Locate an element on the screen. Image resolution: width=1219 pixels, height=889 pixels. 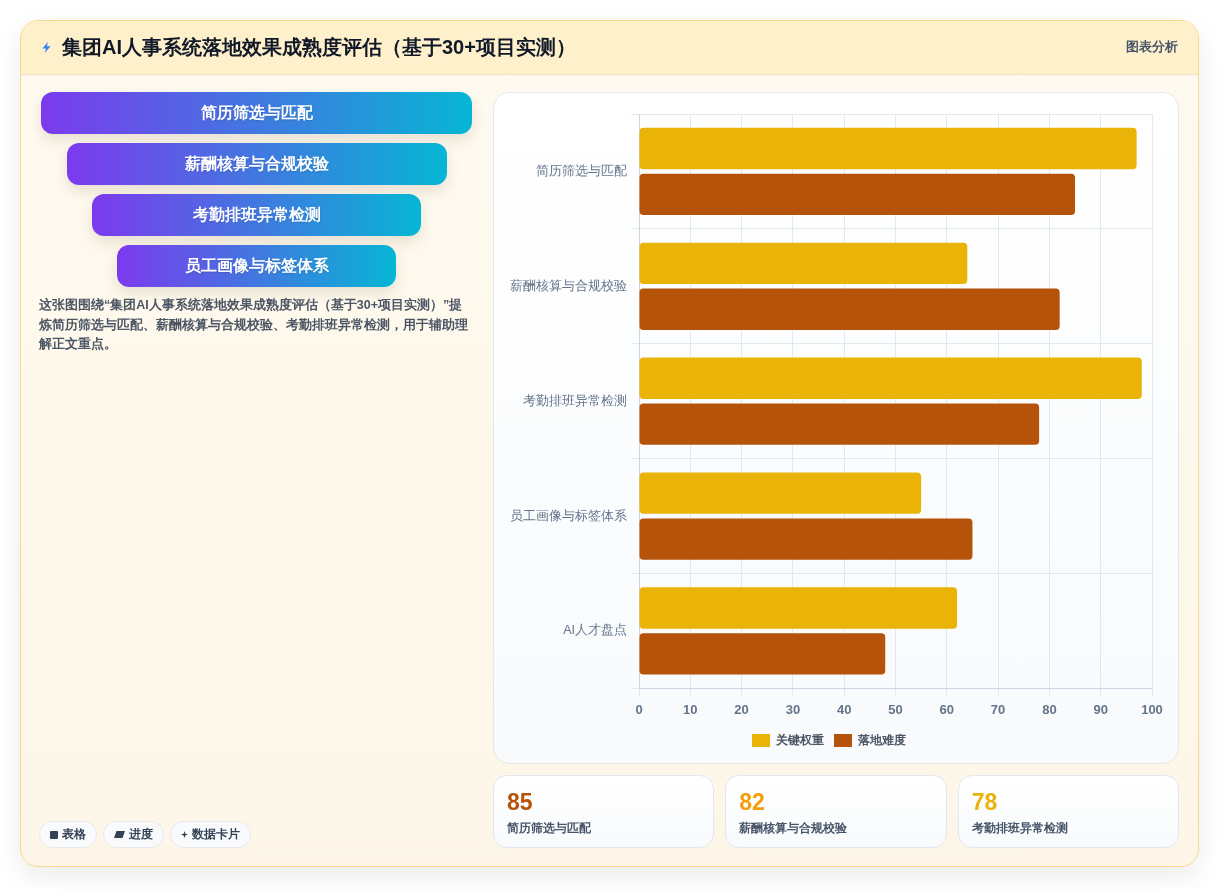
text: 85 is located at coordinates (520, 802).